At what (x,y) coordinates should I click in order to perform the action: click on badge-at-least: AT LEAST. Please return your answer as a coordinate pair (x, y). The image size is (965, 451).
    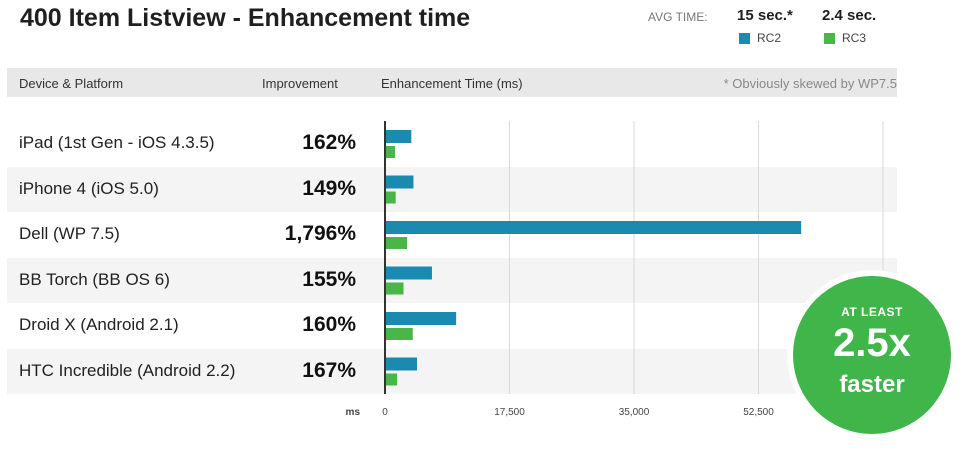
    Looking at the image, I should click on (872, 312).